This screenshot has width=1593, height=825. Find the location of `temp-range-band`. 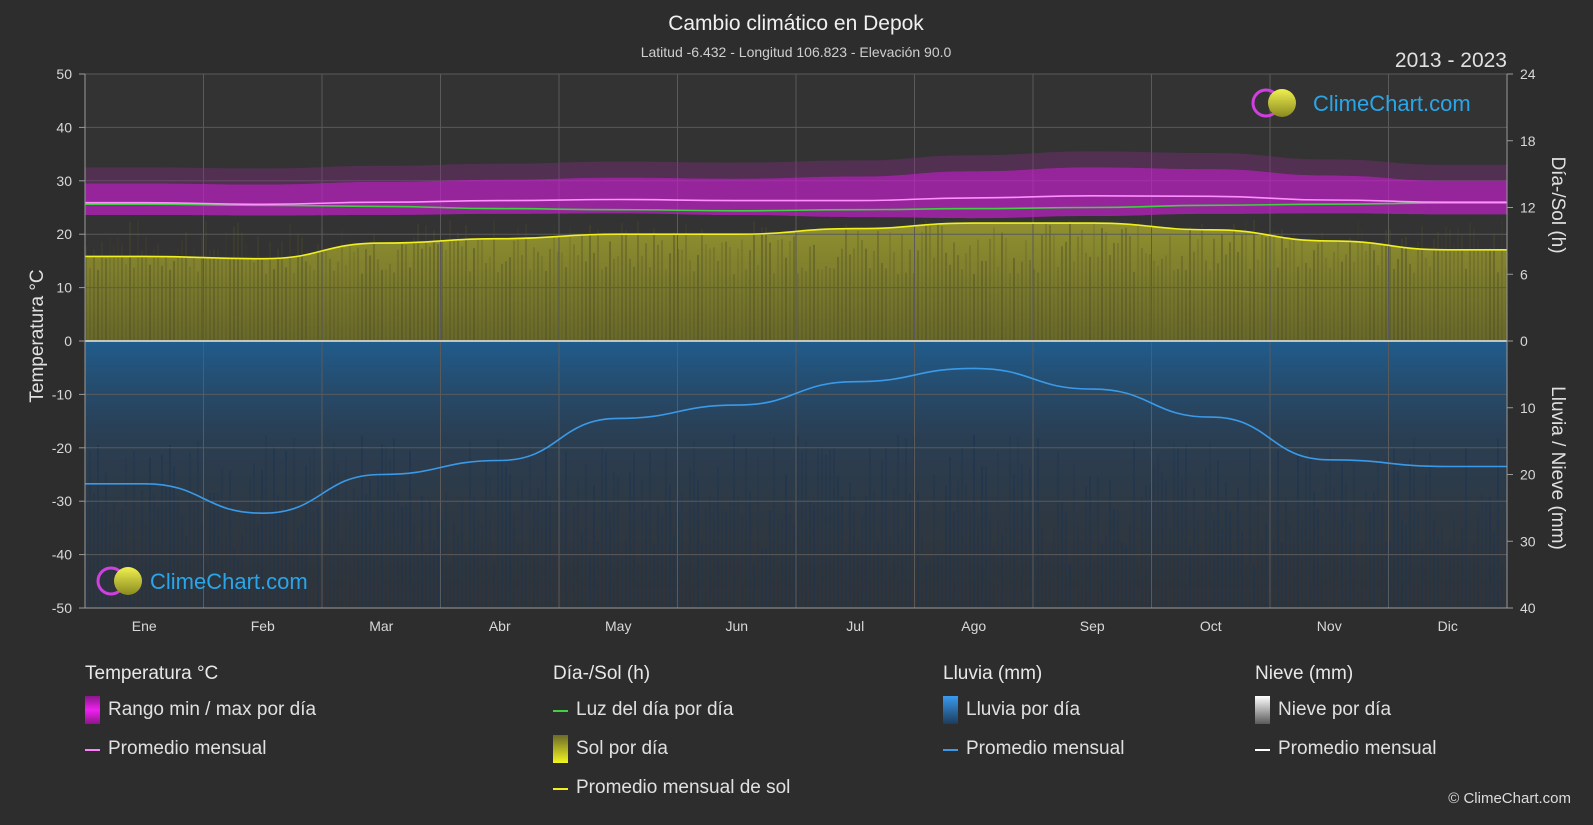

temp-range-band is located at coordinates (796, 193).